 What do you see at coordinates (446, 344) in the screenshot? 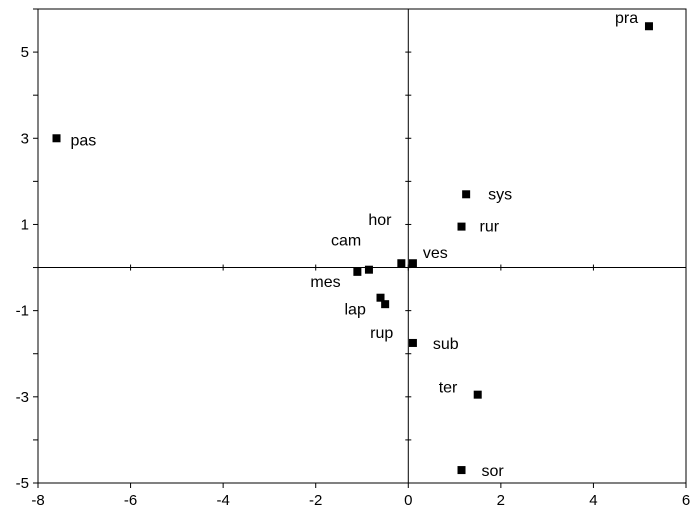
I see `point-label-sub: sub` at bounding box center [446, 344].